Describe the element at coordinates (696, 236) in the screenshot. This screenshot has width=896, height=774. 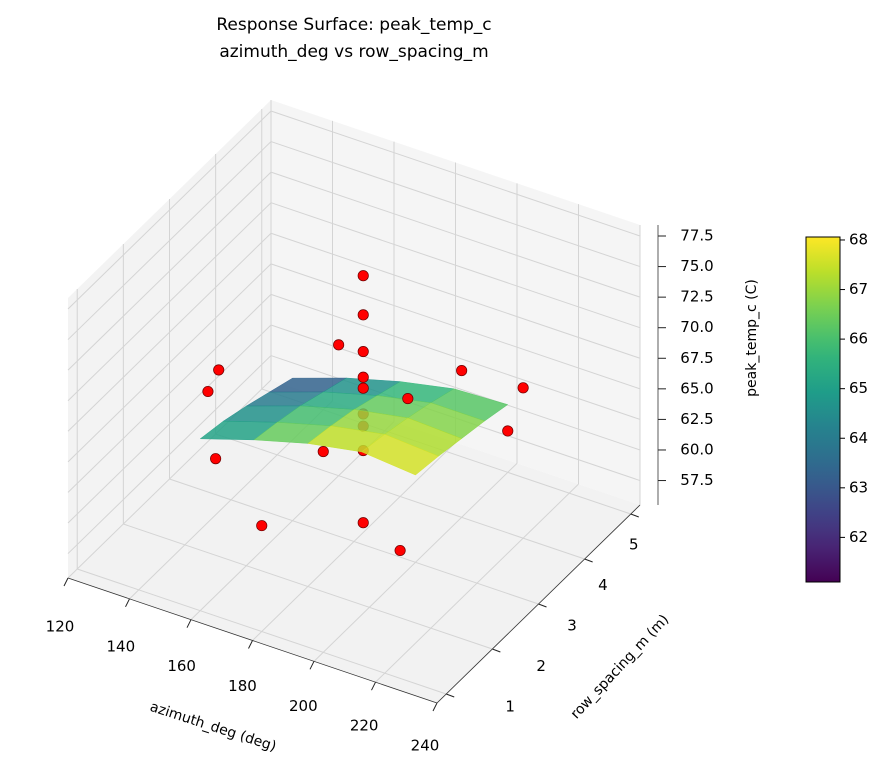
I see `z-tick-label: 77.5` at that location.